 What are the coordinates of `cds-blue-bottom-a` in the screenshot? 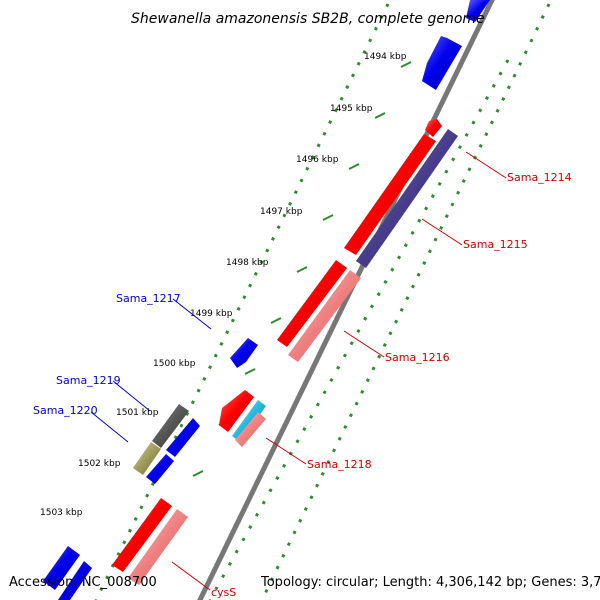 It's located at (61, 568).